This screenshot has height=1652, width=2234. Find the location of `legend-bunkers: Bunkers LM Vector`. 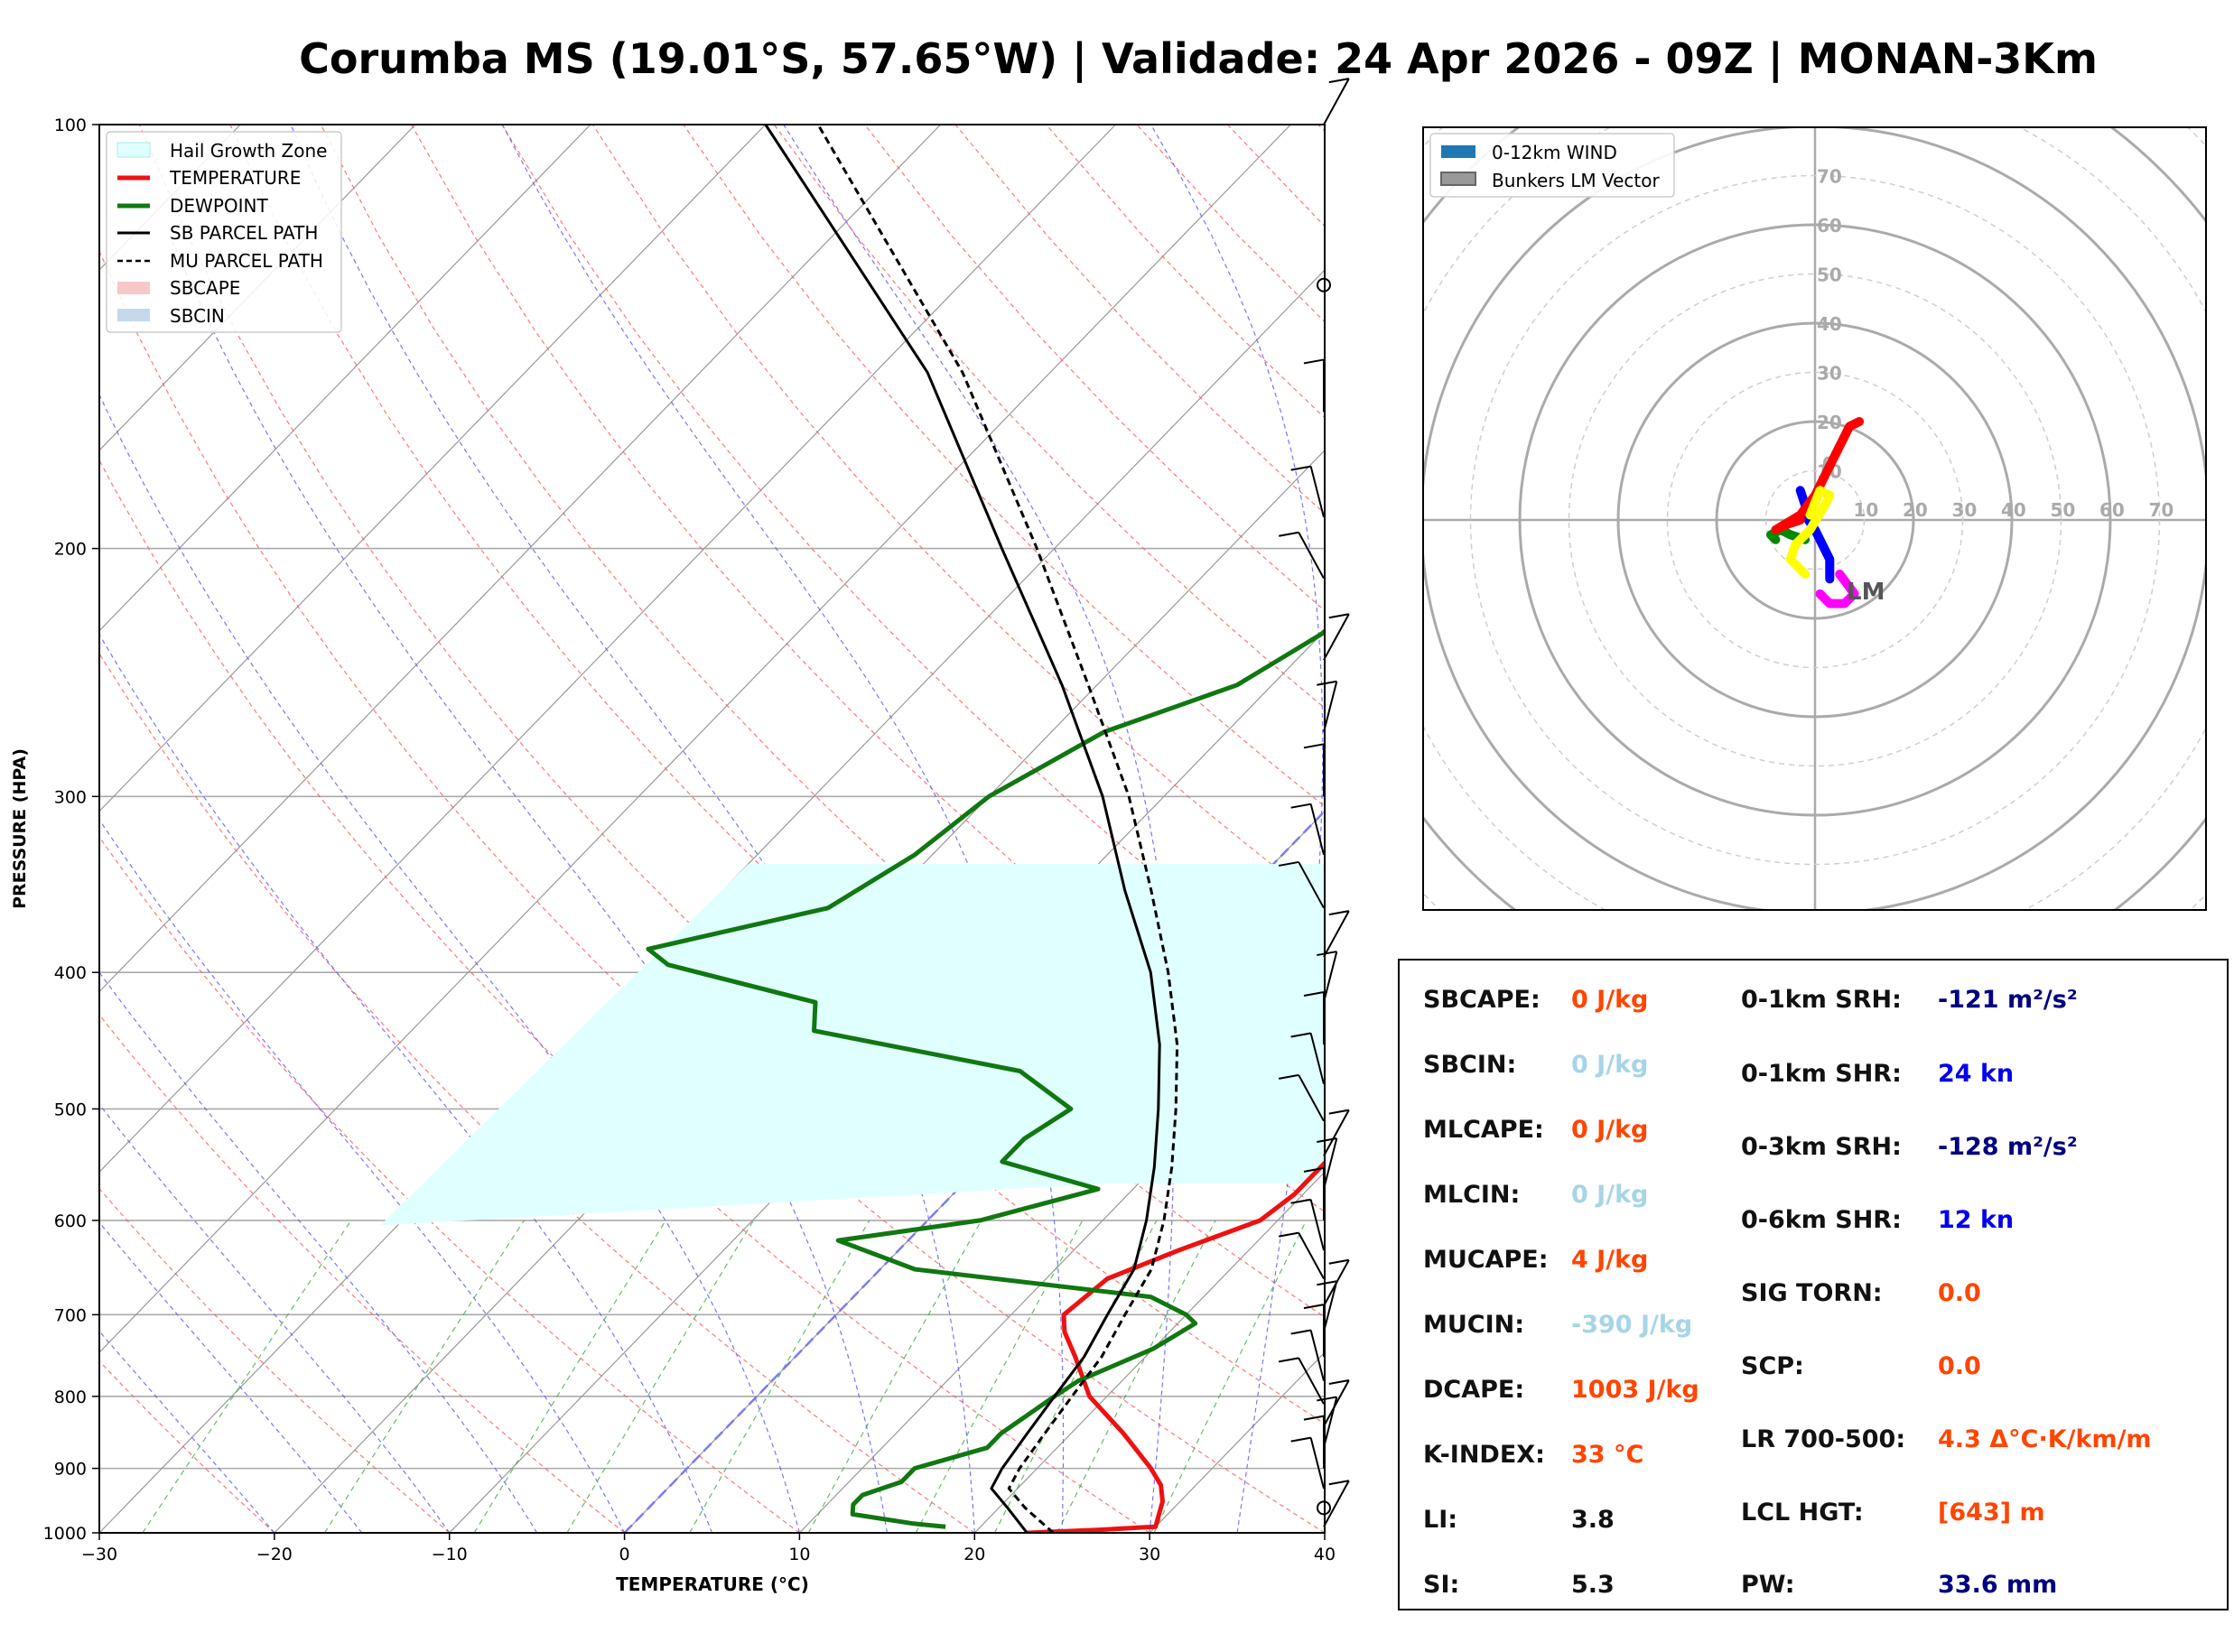

legend-bunkers: Bunkers LM Vector is located at coordinates (1576, 180).